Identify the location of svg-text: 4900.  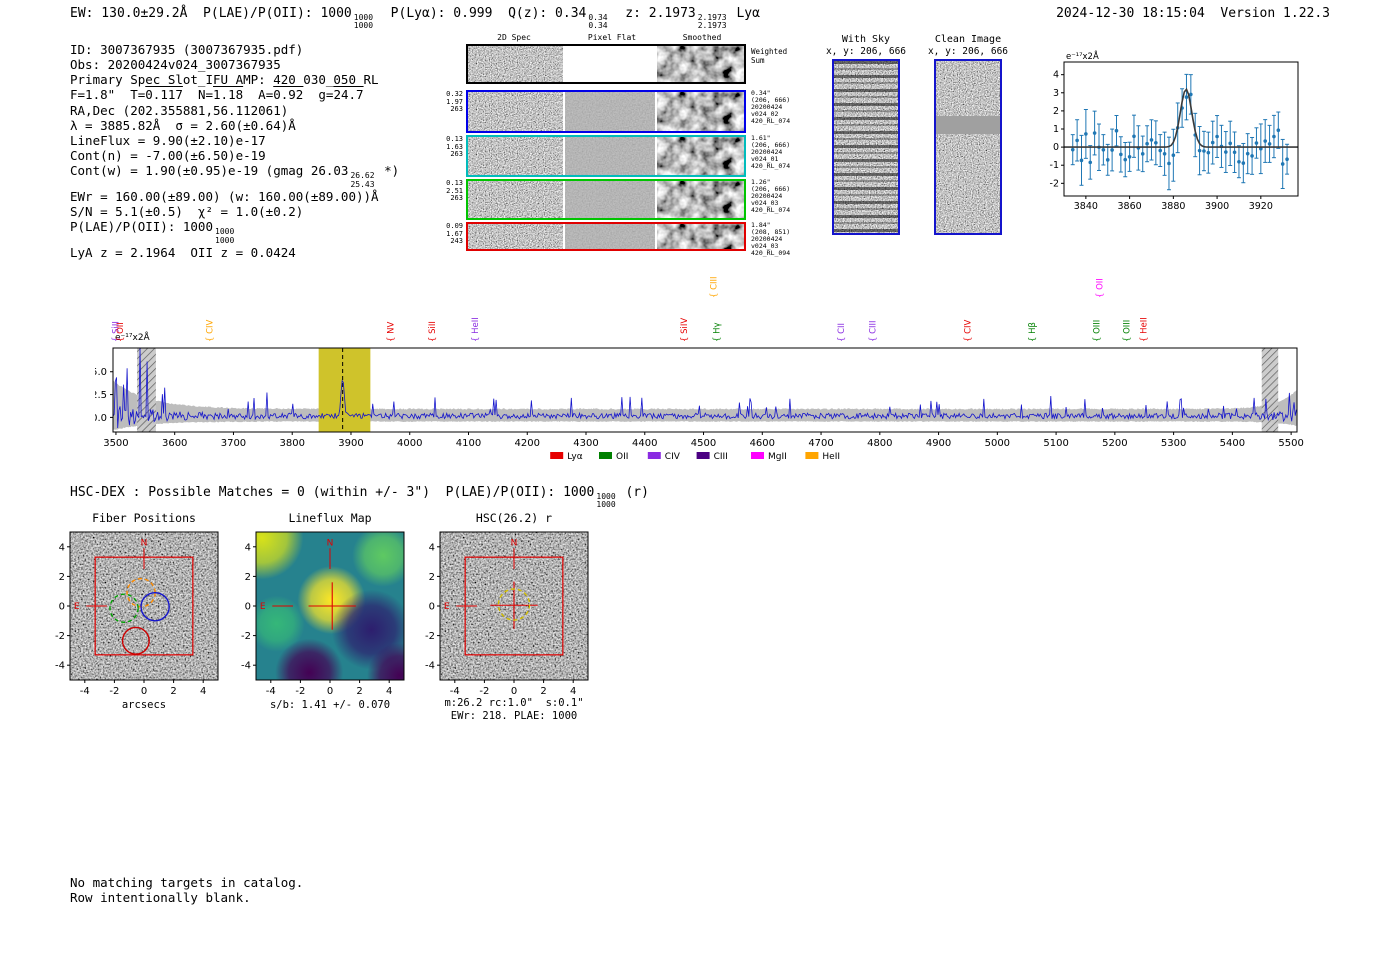
(938, 443).